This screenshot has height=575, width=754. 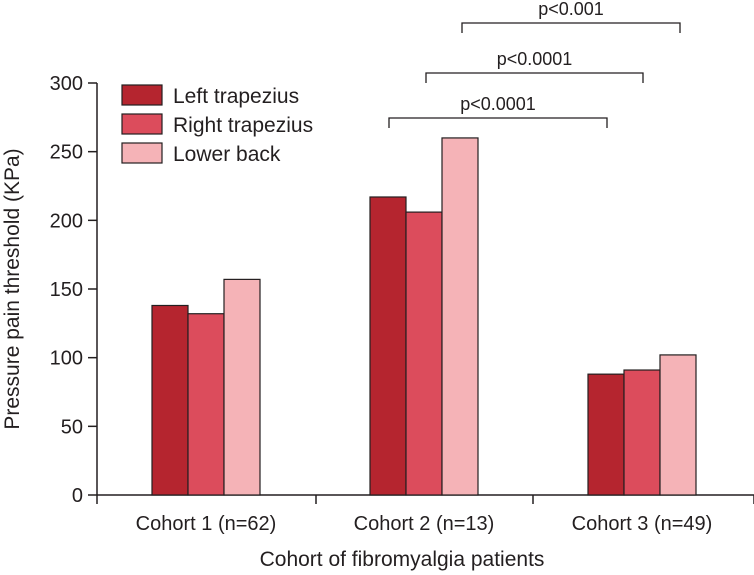 I want to click on x-axis-title: Cohort of fibromyalgia patients, so click(x=402, y=559).